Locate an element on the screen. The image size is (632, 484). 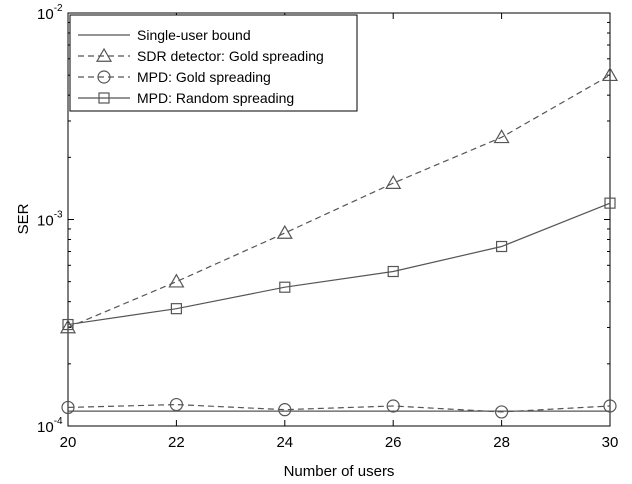
x-tick-label: 24 is located at coordinates (284, 442).